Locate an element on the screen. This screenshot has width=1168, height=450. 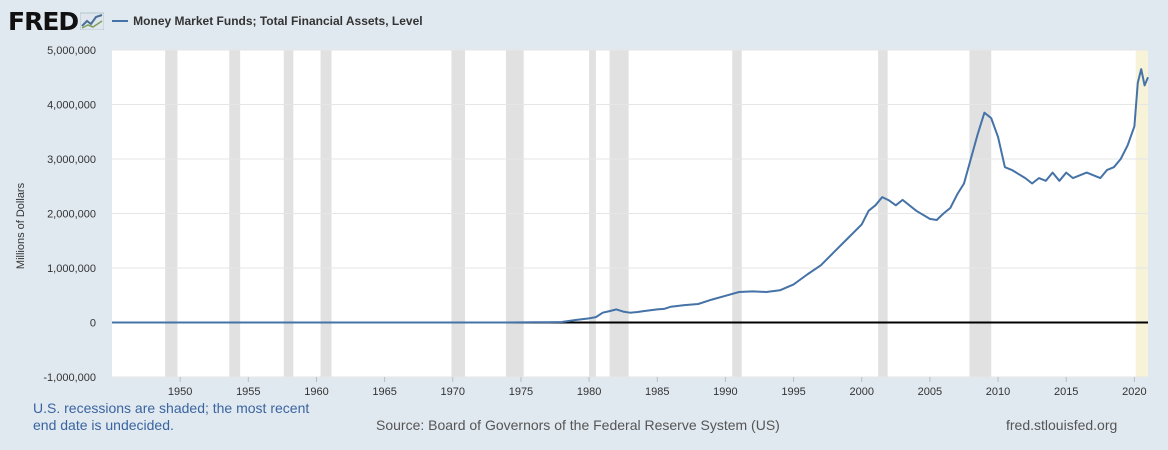
fred-logo-text: FRED is located at coordinates (43, 21).